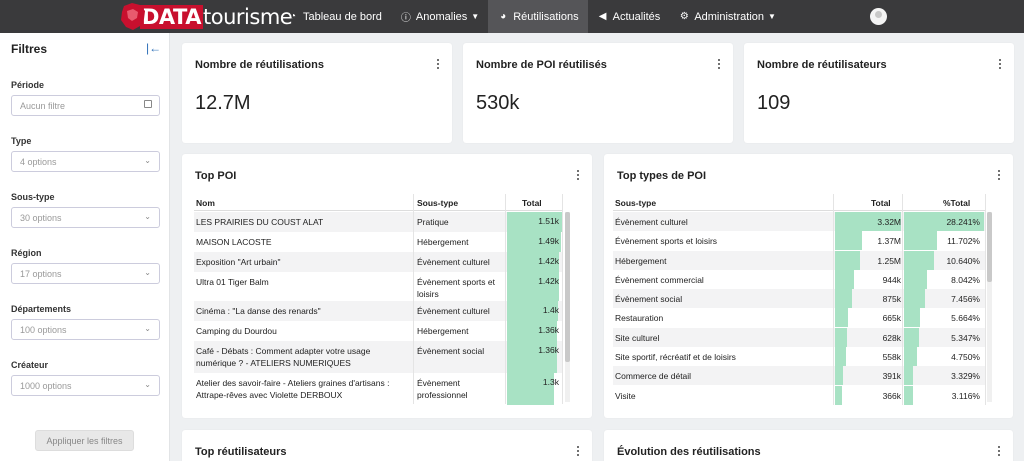 This screenshot has width=1024, height=461. Describe the element at coordinates (85, 161) in the screenshot. I see `filter-select-1: 4 options ⌄` at that location.